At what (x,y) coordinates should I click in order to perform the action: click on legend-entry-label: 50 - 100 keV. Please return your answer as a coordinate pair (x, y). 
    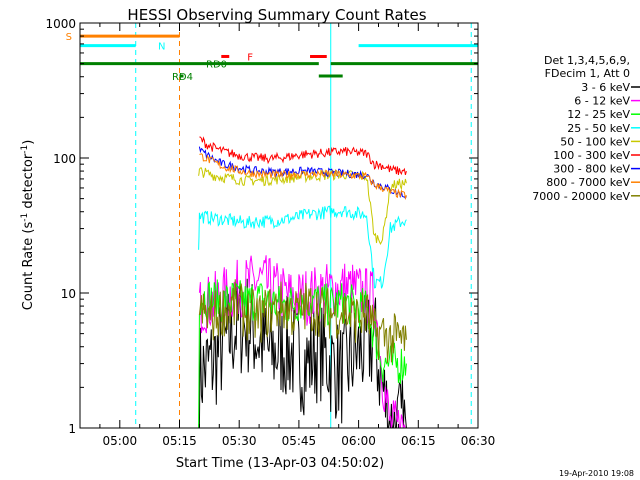
    Looking at the image, I should click on (595, 141).